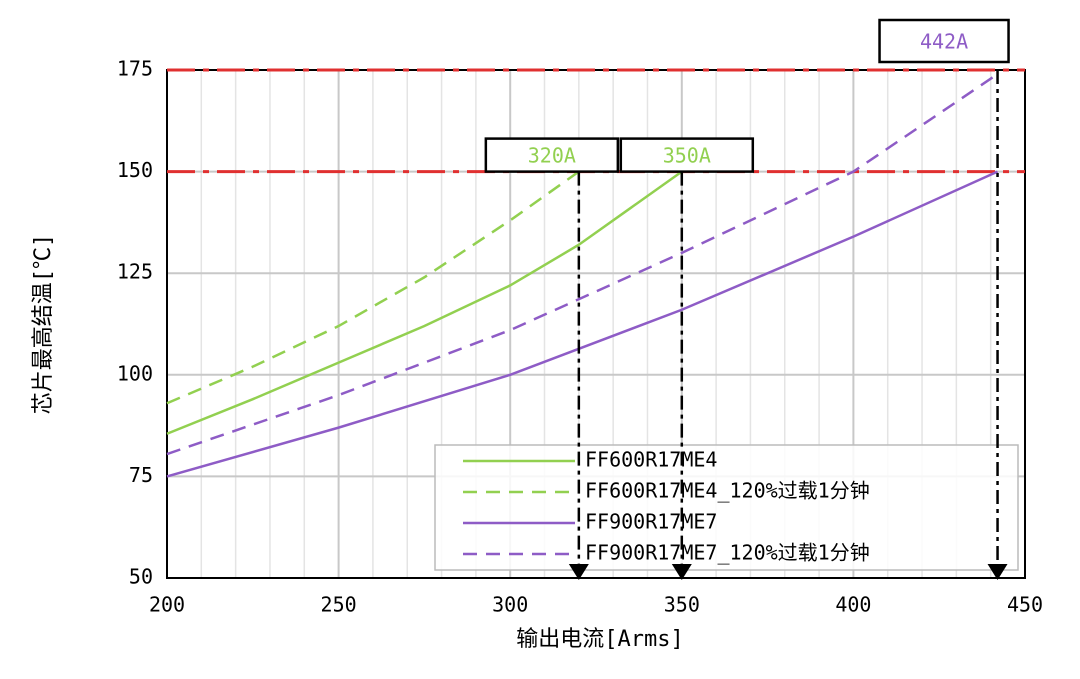  I want to click on x-tick-label: 250, so click(339, 605).